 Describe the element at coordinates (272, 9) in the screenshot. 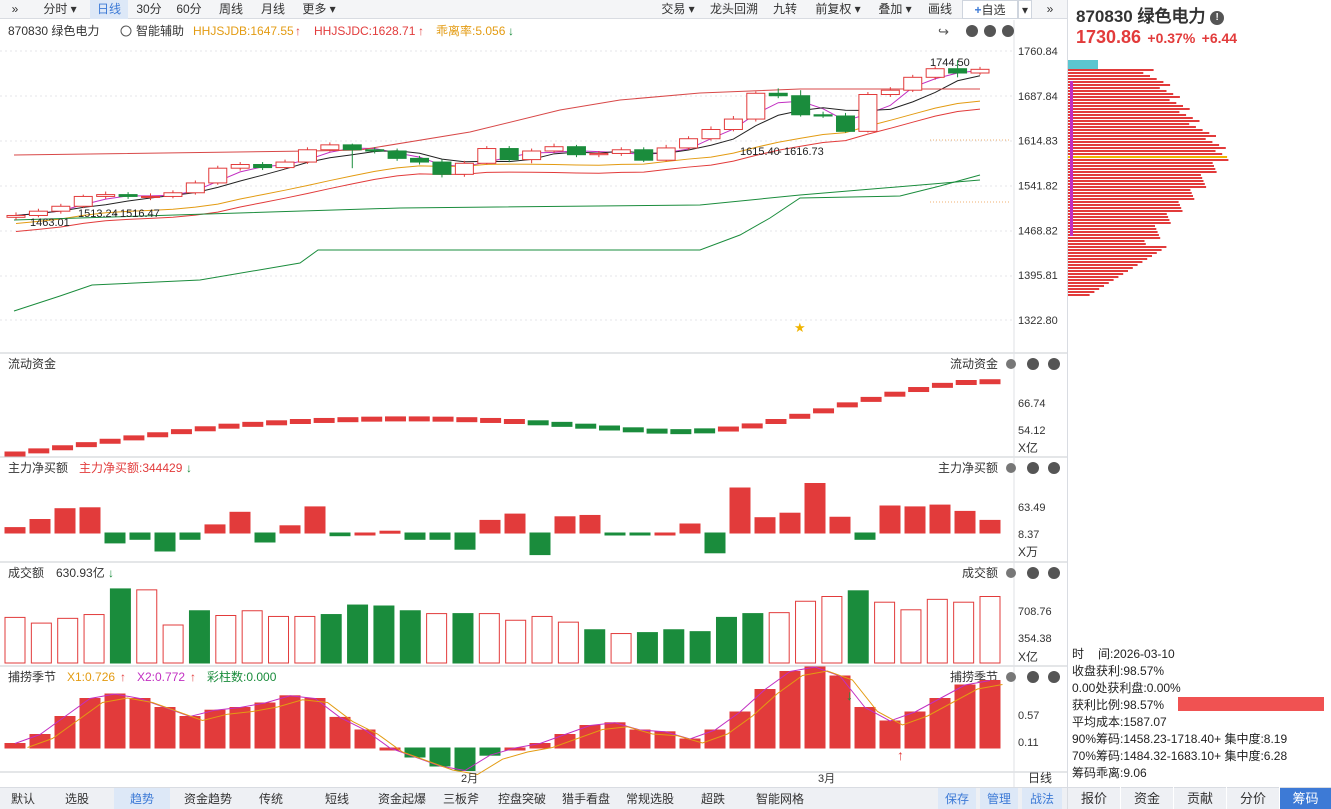

I see `tab-month: 月线` at that location.